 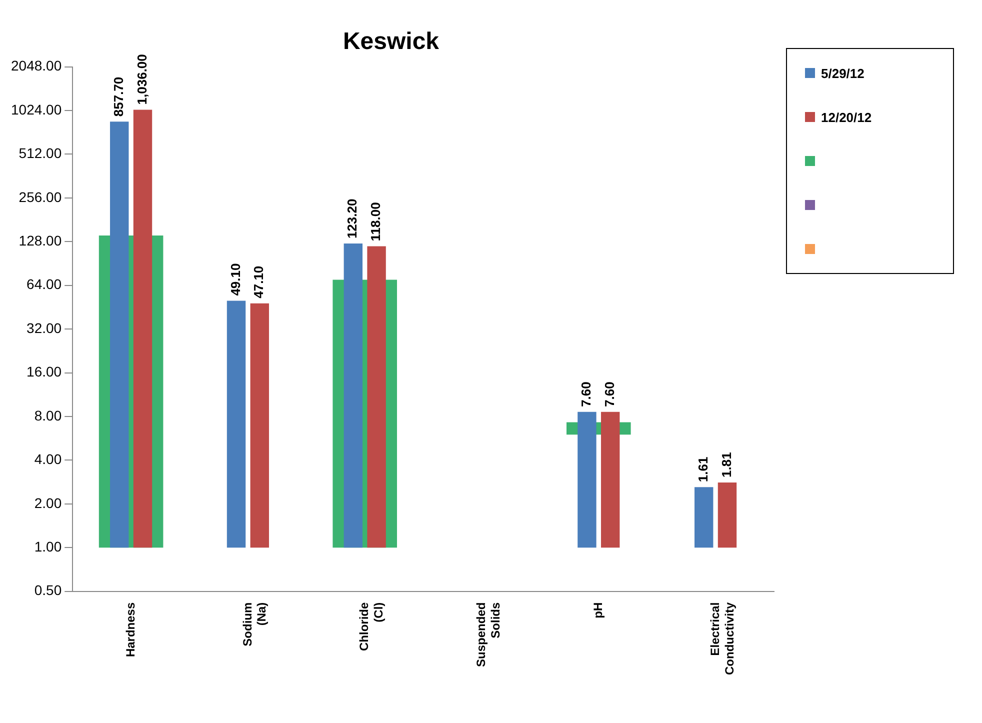 I want to click on data-label: 118.00, so click(x=376, y=222).